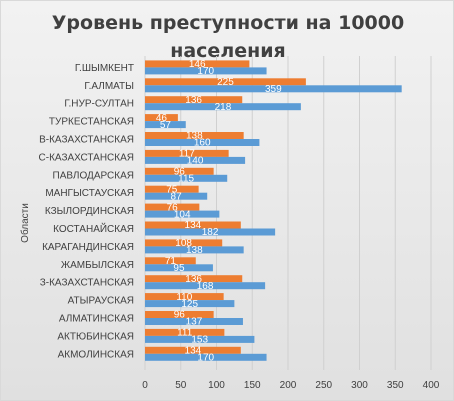 The height and width of the screenshot is (401, 454). What do you see at coordinates (181, 385) in the screenshot?
I see `x-tick-label: 50` at bounding box center [181, 385].